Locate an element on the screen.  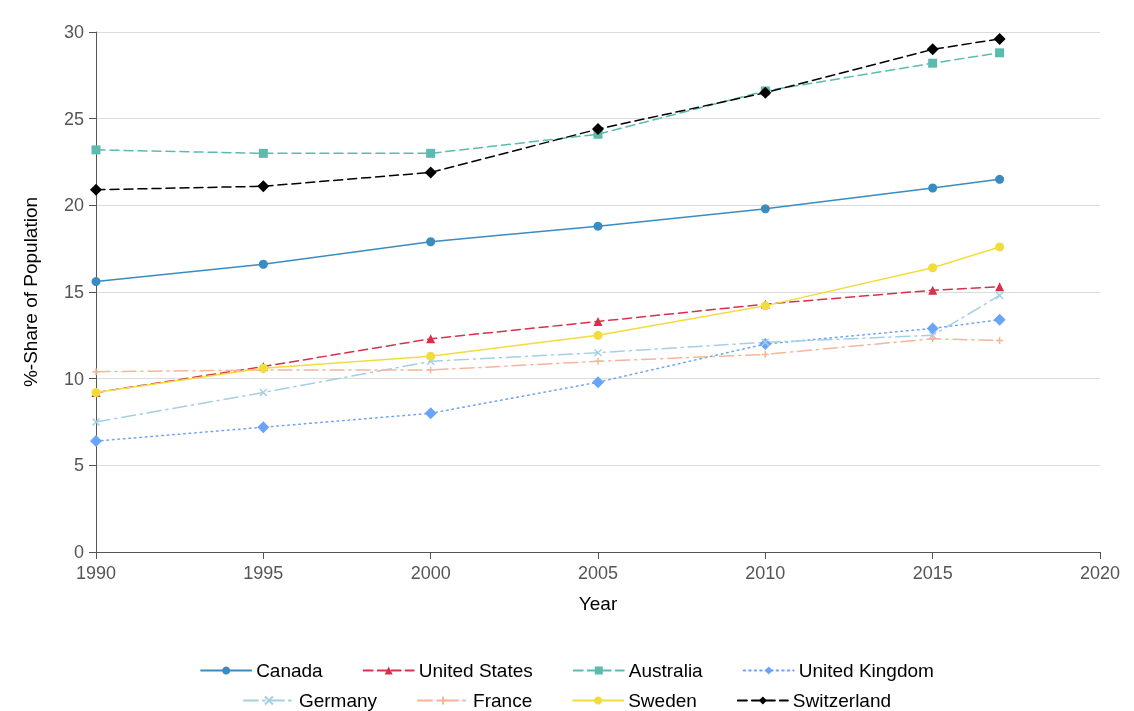
y-tick-label: 30 is located at coordinates (73, 32).